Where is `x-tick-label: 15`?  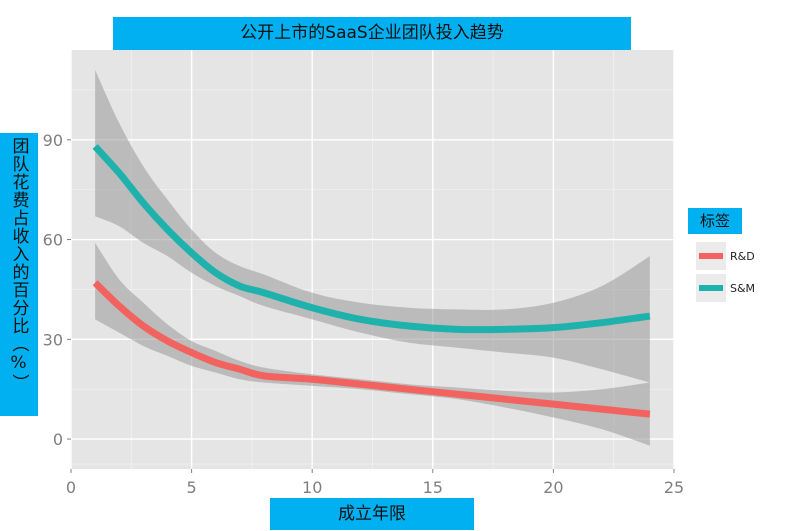
x-tick-label: 15 is located at coordinates (433, 487).